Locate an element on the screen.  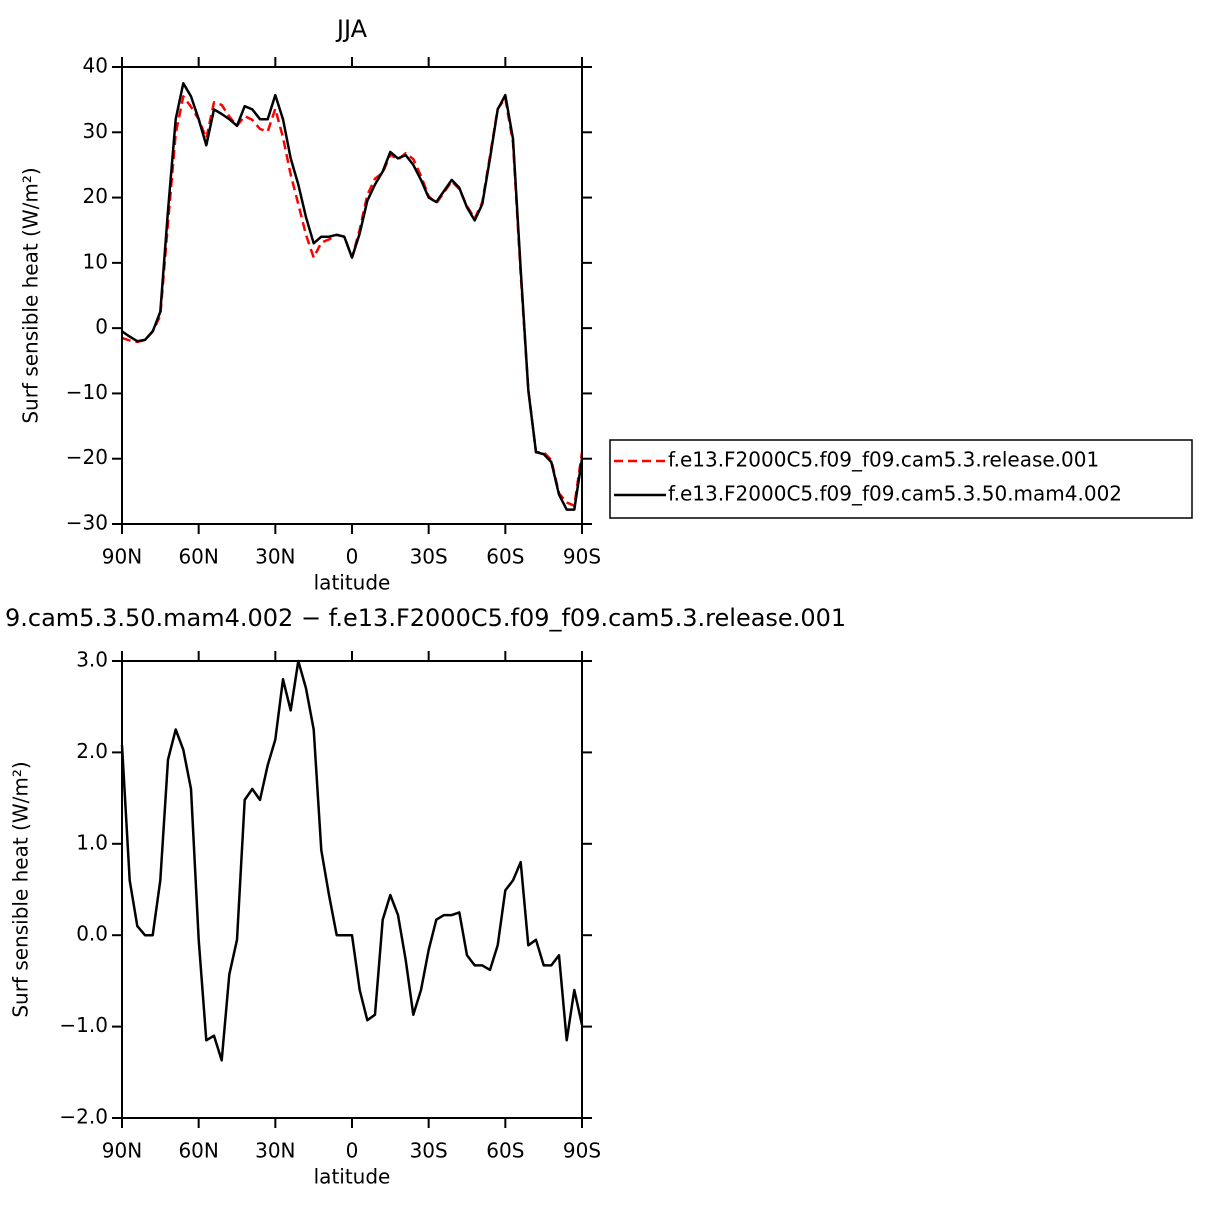
y-tick-label: −2.0 is located at coordinates (83, 1117).